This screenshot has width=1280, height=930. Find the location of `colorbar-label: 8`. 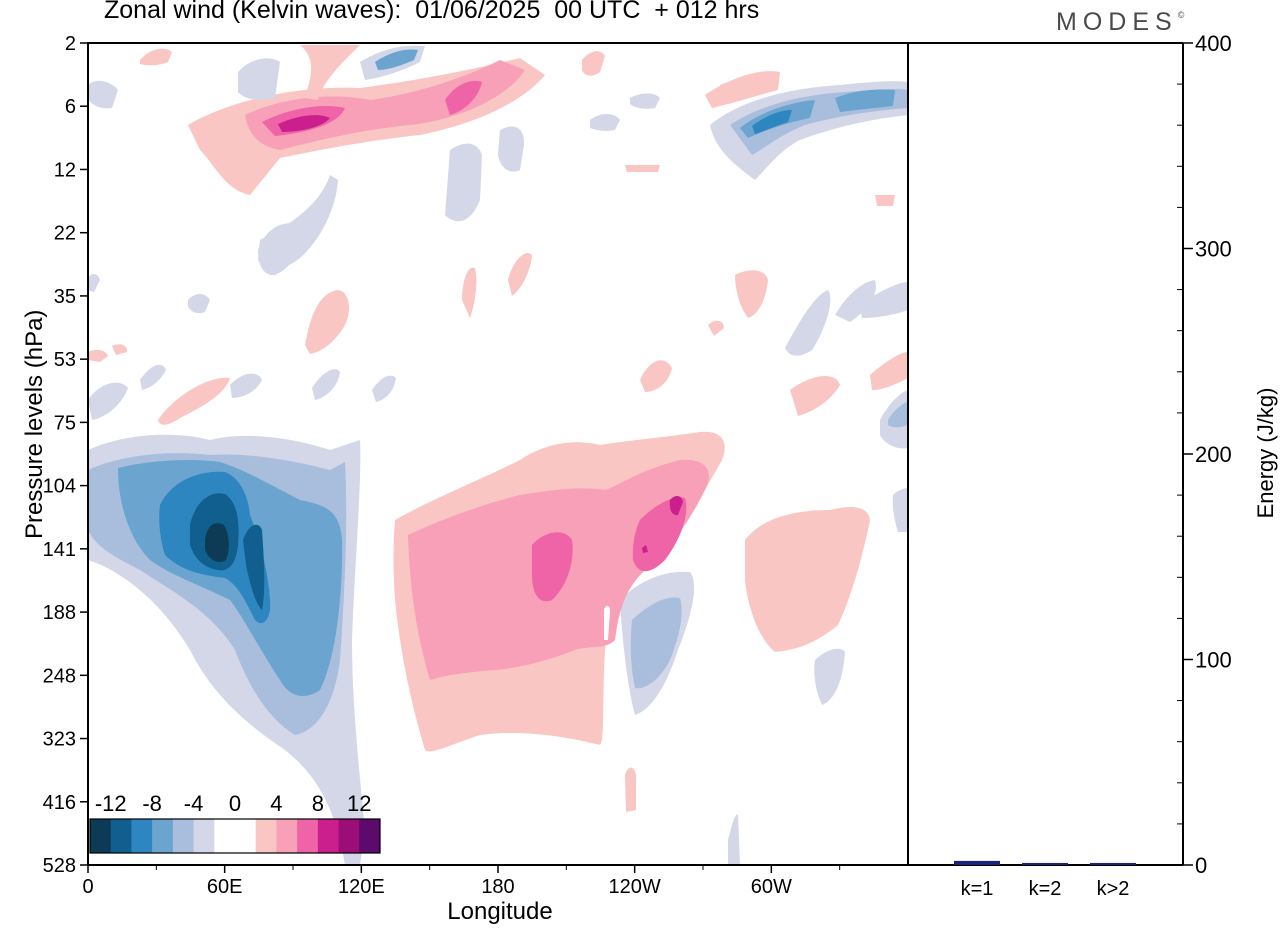

colorbar-label: 8 is located at coordinates (318, 803).